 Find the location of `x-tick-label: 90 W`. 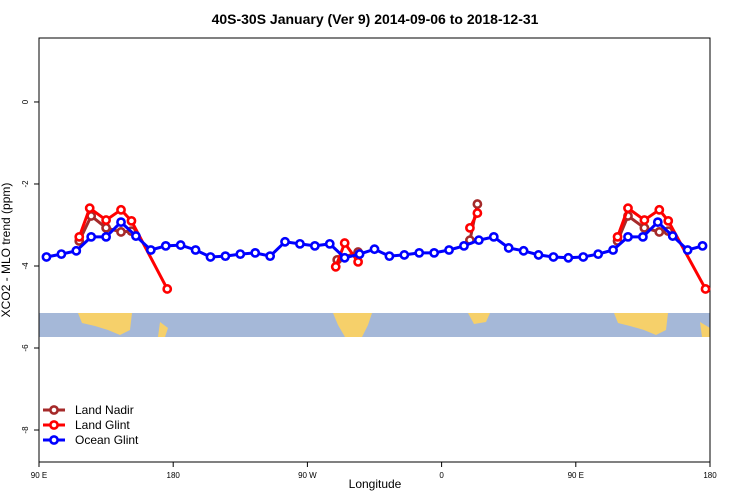

x-tick-label: 90 W is located at coordinates (307, 475).